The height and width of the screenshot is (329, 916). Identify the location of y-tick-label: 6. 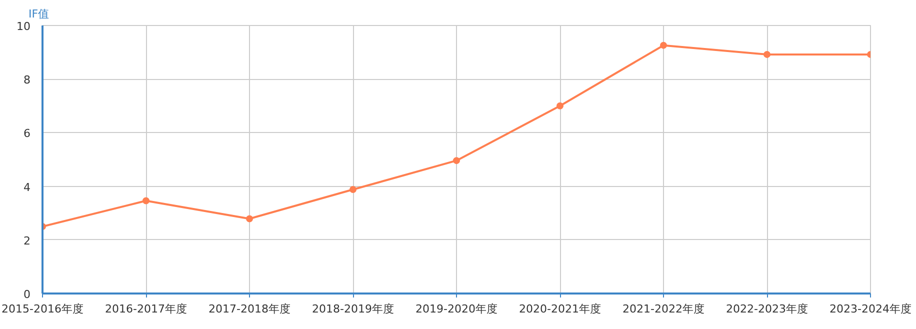
(27, 133).